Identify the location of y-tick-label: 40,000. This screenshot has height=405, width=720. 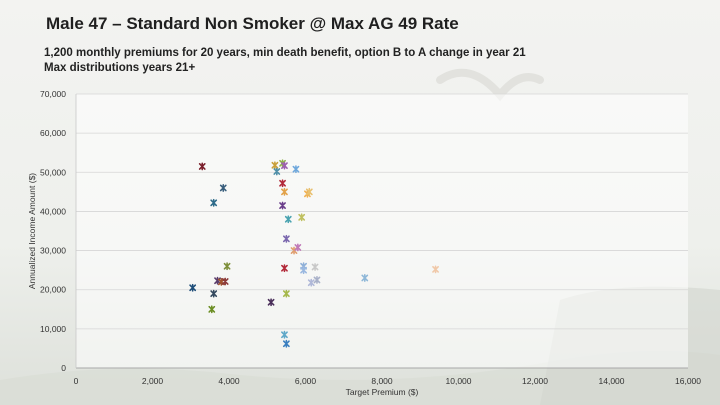
(53, 211).